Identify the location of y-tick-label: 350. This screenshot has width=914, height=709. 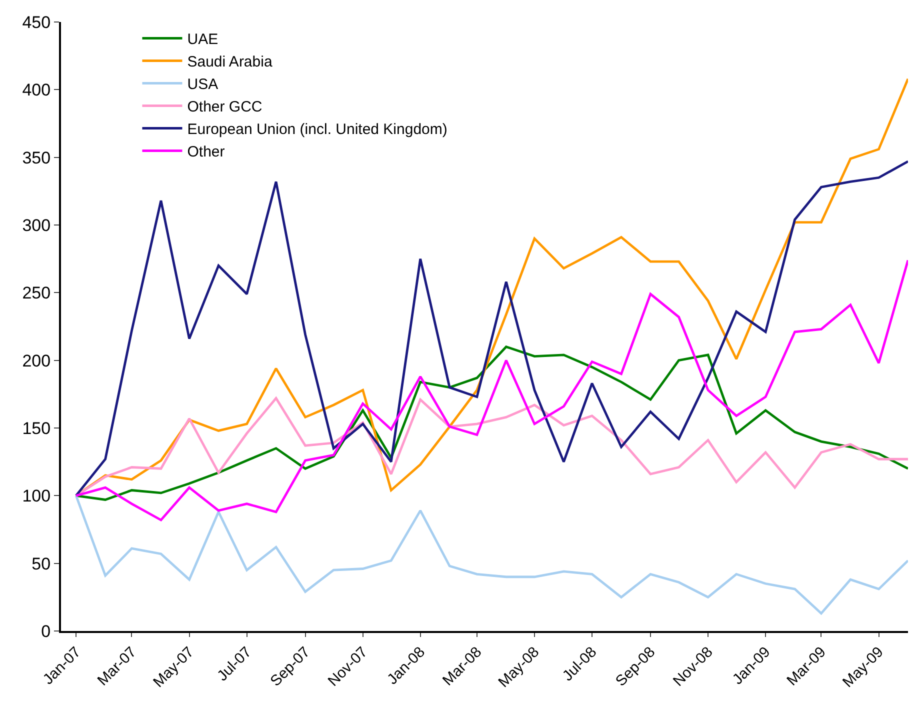
(36, 158).